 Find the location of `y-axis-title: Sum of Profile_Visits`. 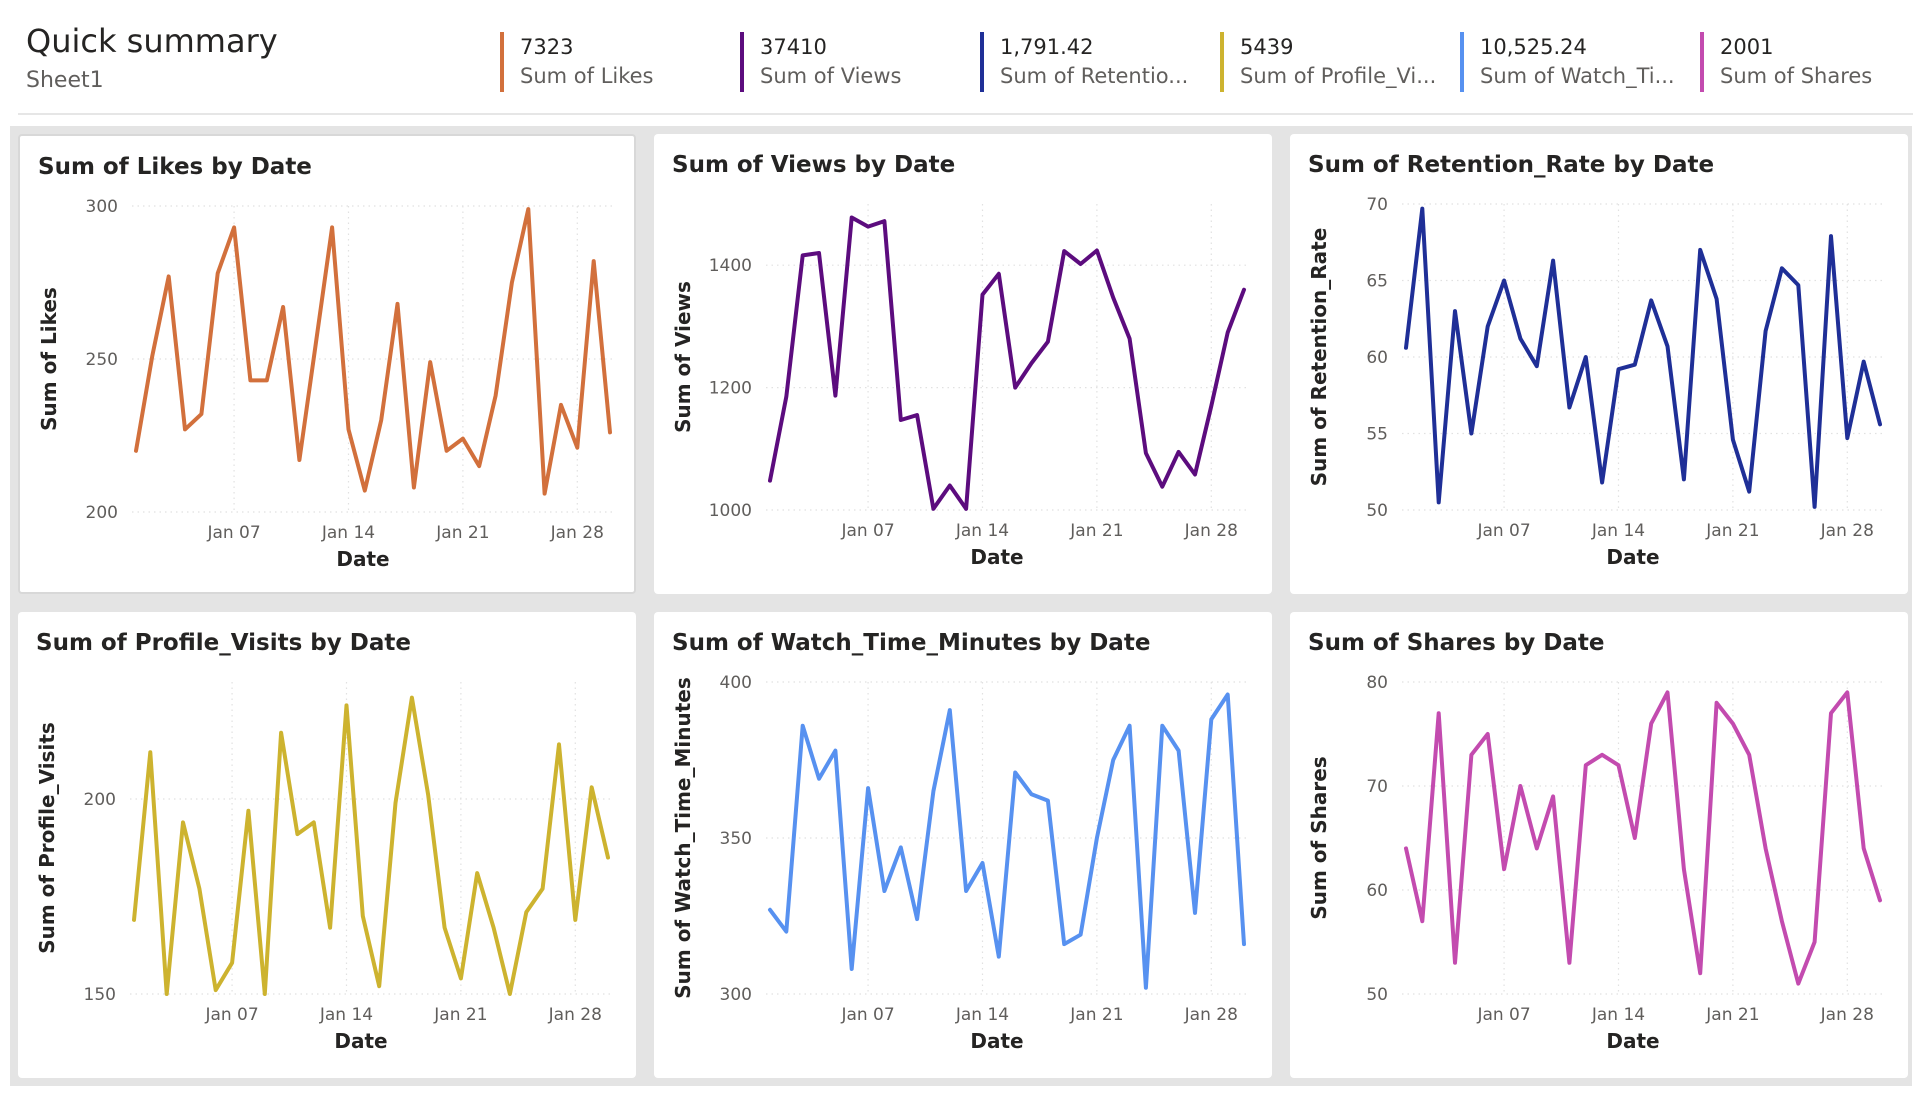

y-axis-title: Sum of Profile_Visits is located at coordinates (47, 838).